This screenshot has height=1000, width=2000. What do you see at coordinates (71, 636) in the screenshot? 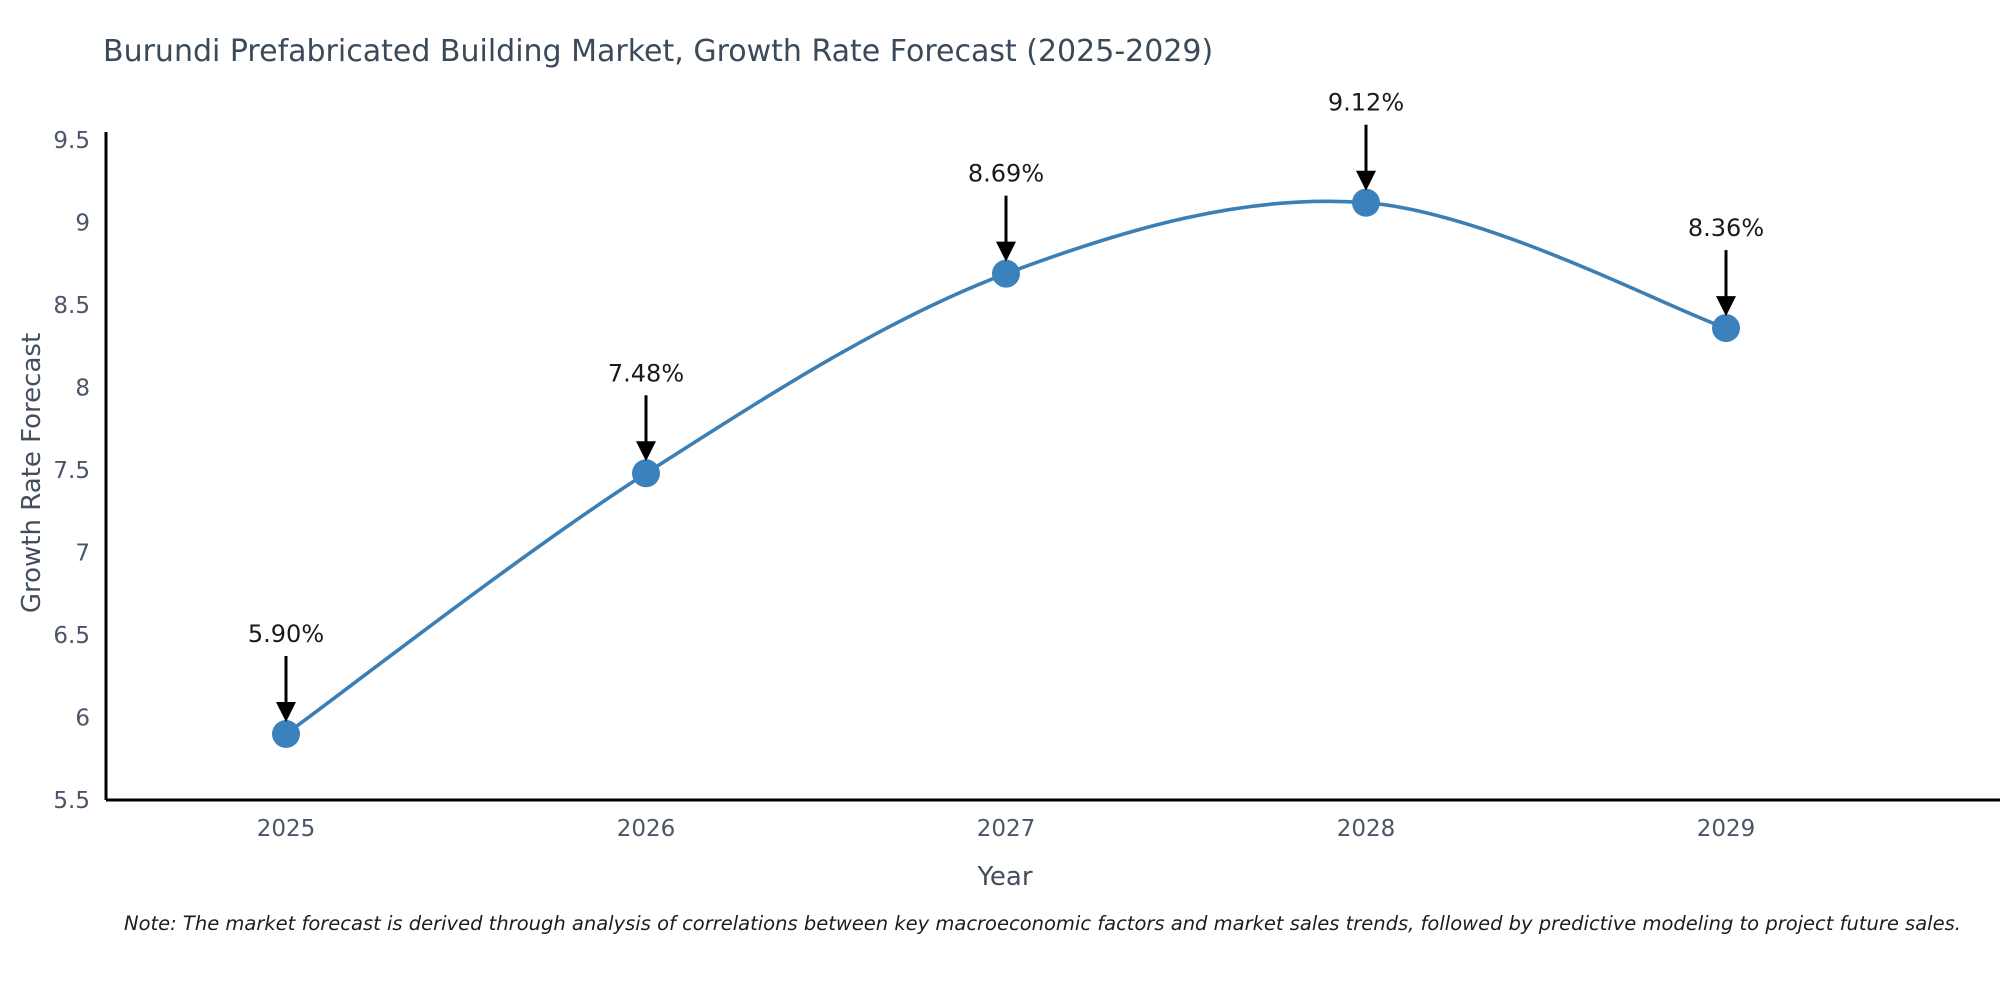
I see `y-tick-label: 6.5` at bounding box center [71, 636].